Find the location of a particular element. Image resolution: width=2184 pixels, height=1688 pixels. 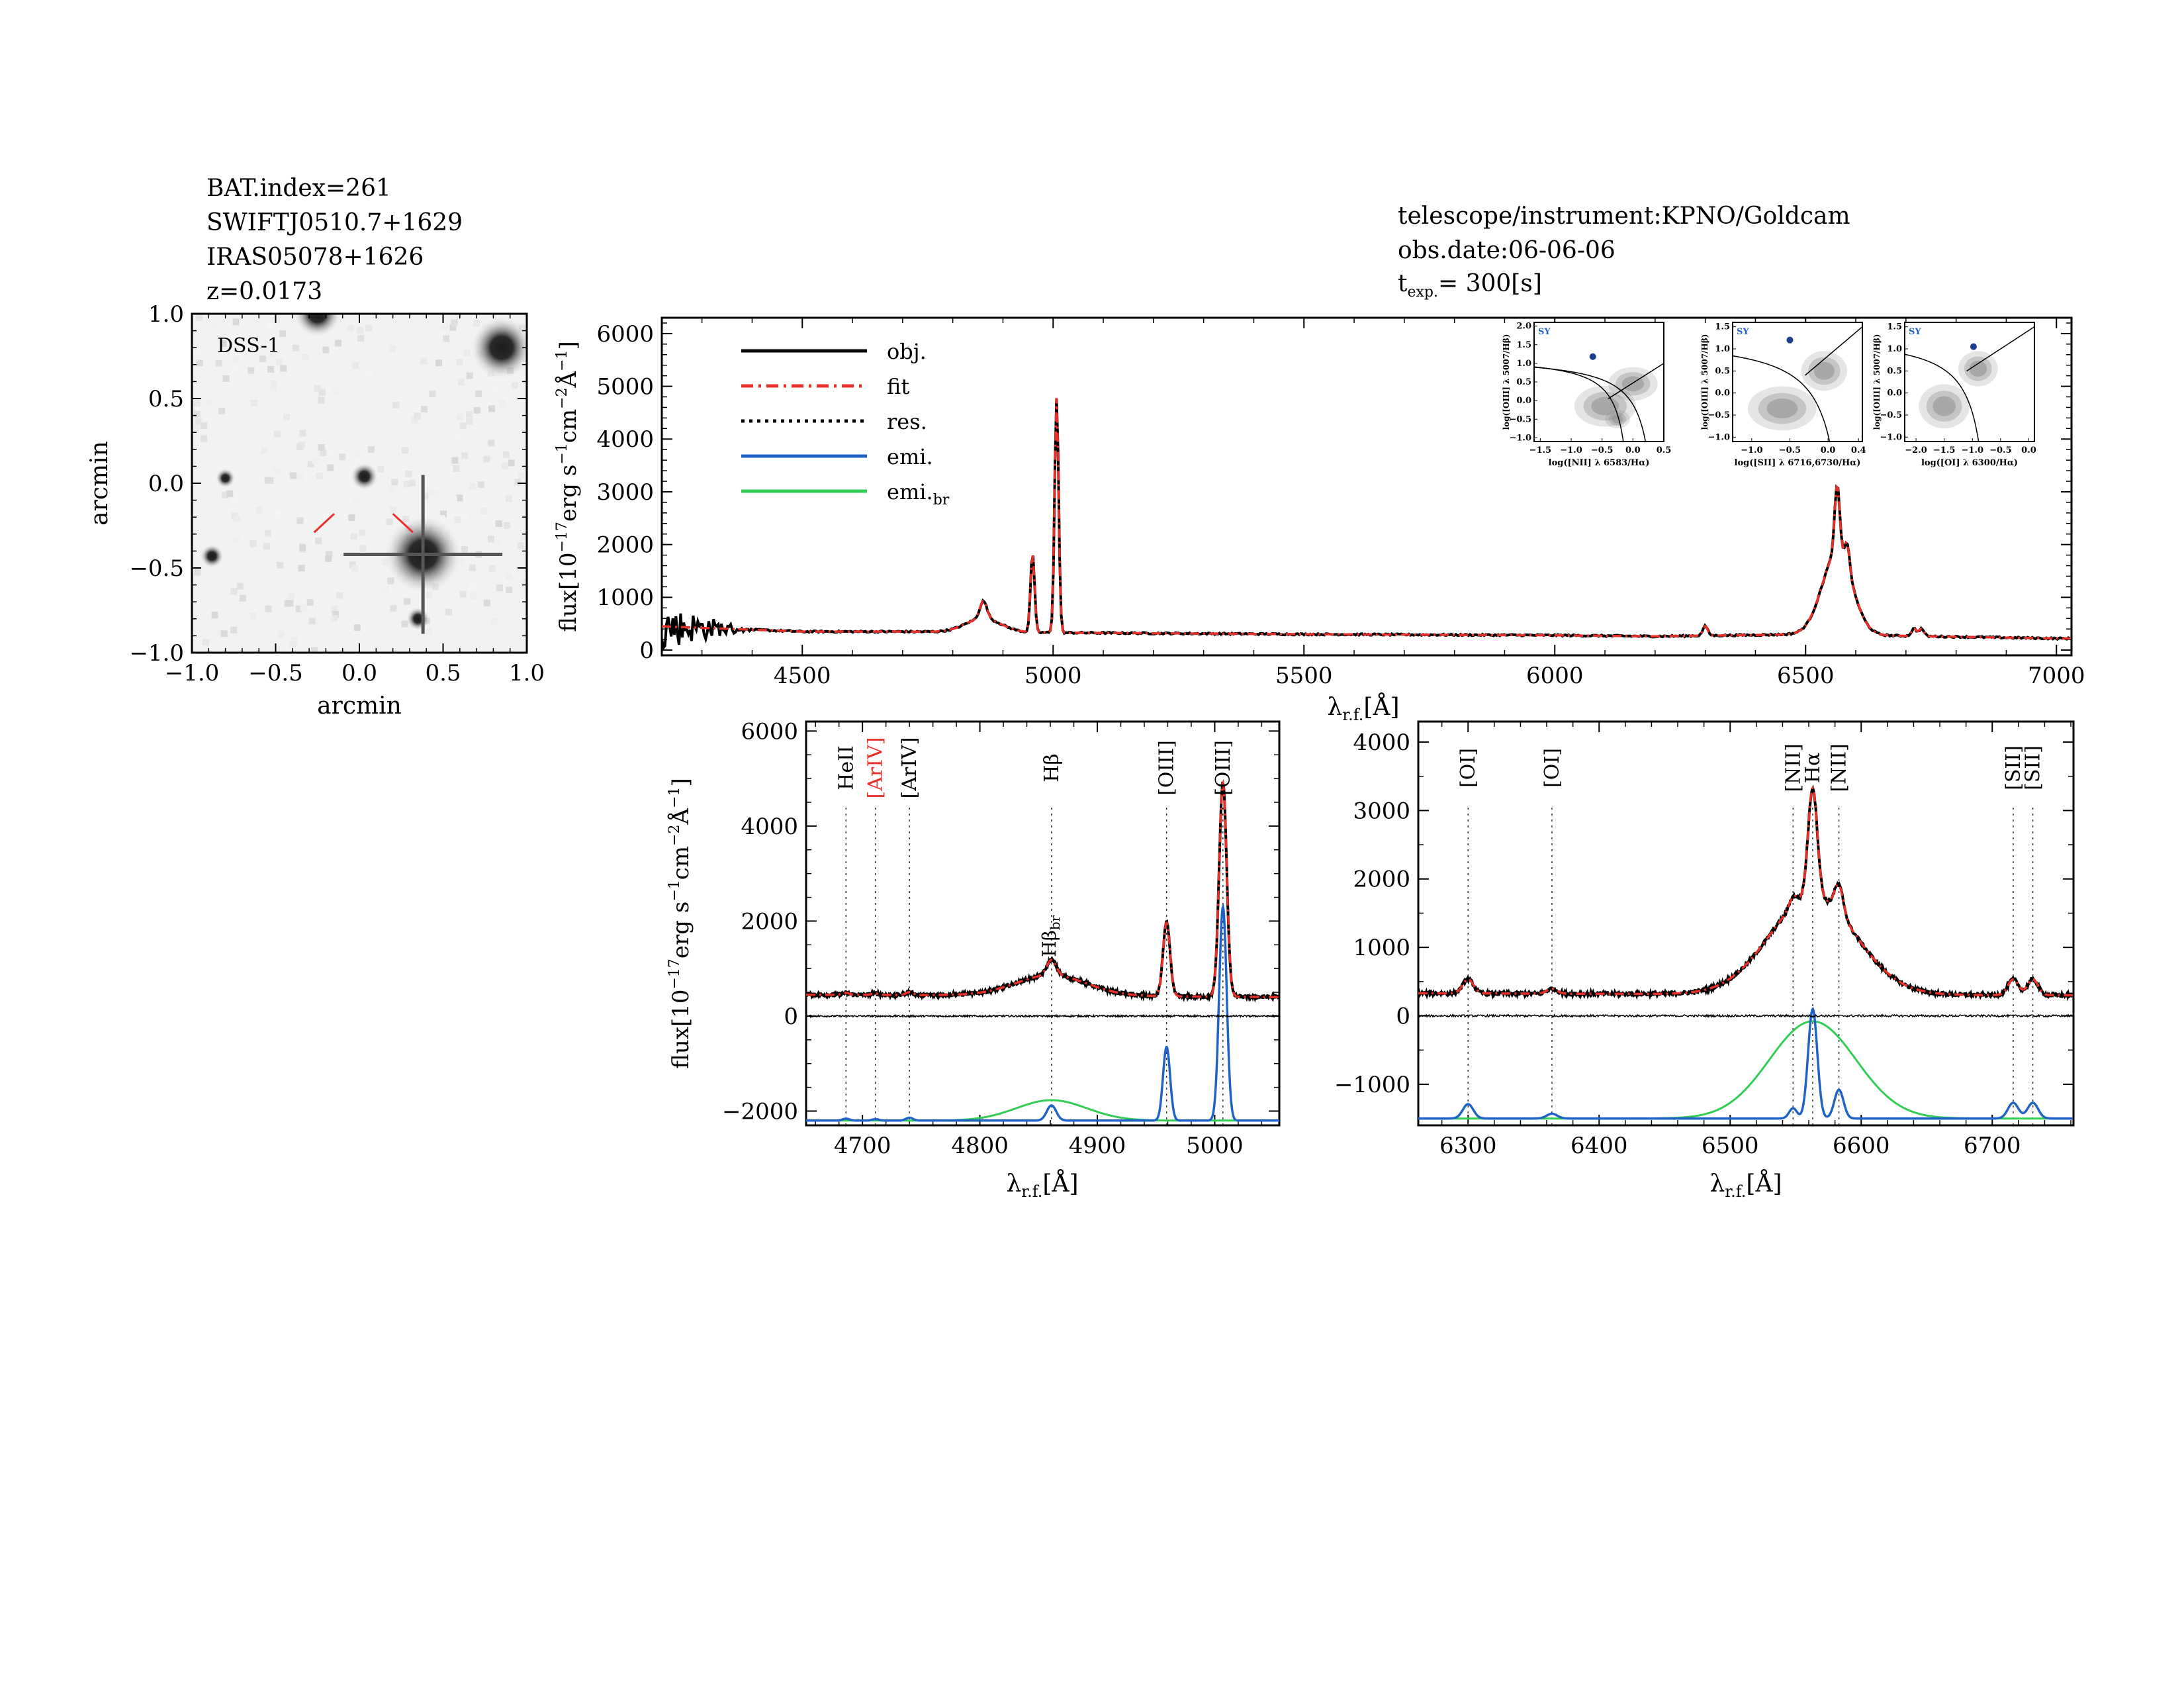

y-tick-label: 0.0 is located at coordinates (166, 484).